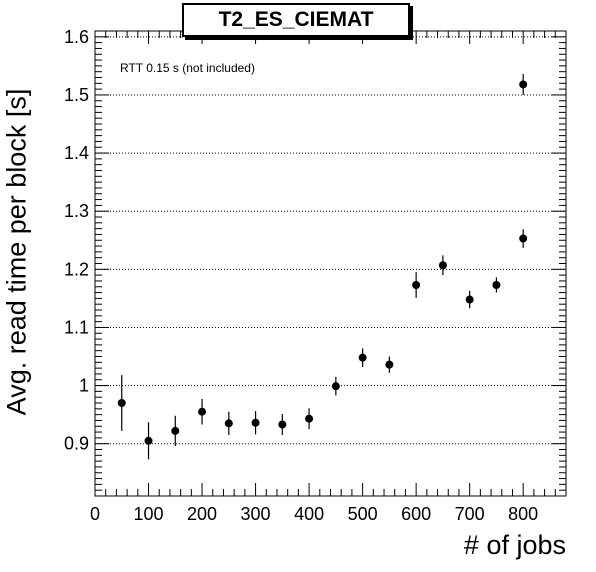  I want to click on x-tick-label: 600, so click(416, 514).